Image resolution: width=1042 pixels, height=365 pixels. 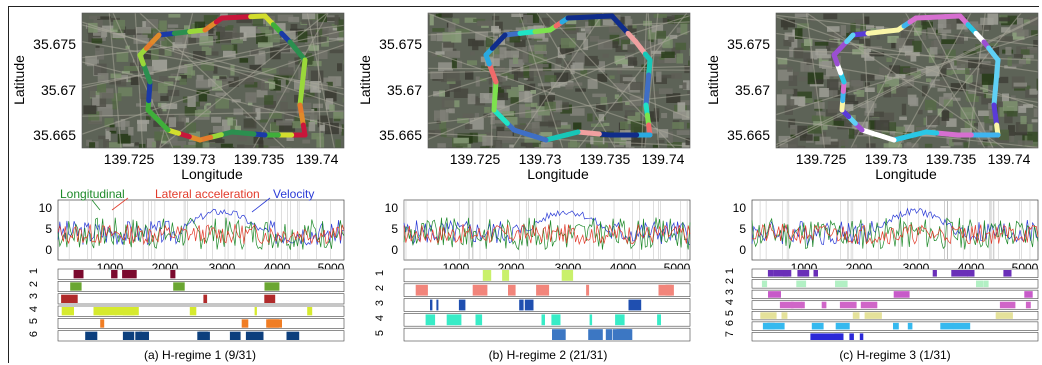 I want to click on lateral-line-c, so click(x=895, y=234).